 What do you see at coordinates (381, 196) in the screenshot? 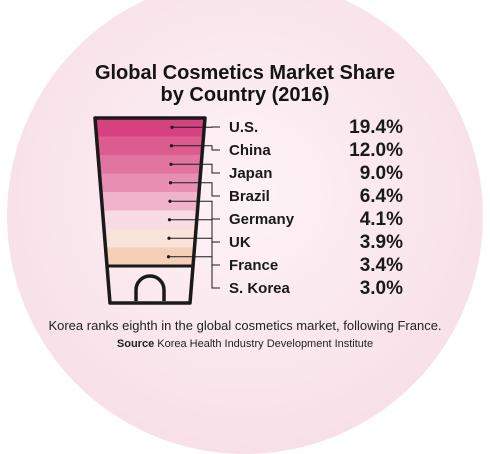
I see `share-value: 6.4%` at bounding box center [381, 196].